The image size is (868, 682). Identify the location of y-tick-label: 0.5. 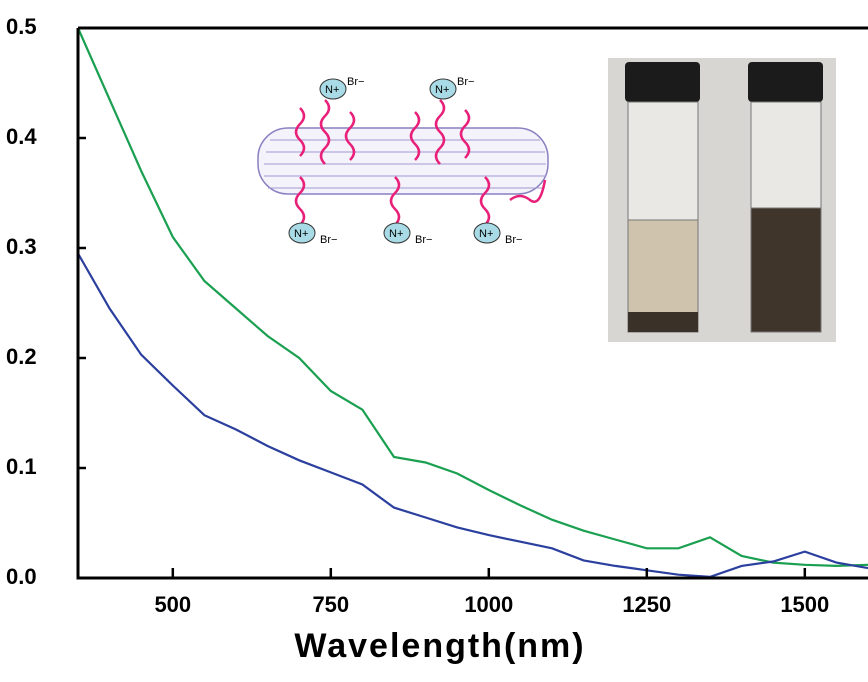
(21, 26).